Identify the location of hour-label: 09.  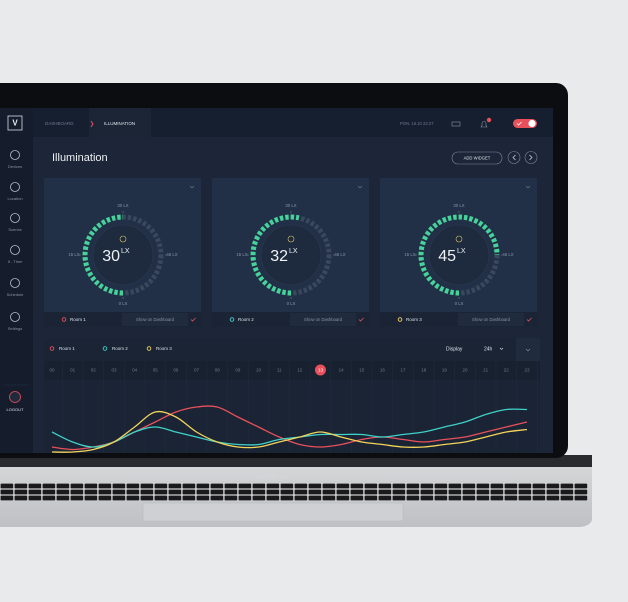
(238, 370).